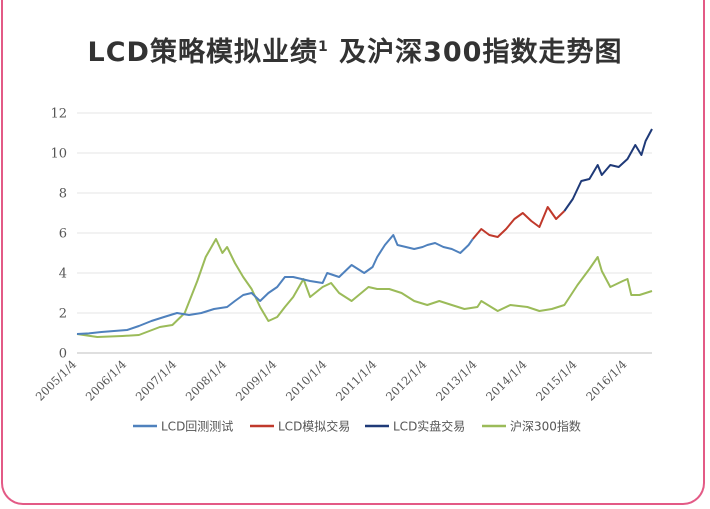  Describe the element at coordinates (556, 380) in the screenshot. I see `x-tick-label: 2015/1/4` at that location.